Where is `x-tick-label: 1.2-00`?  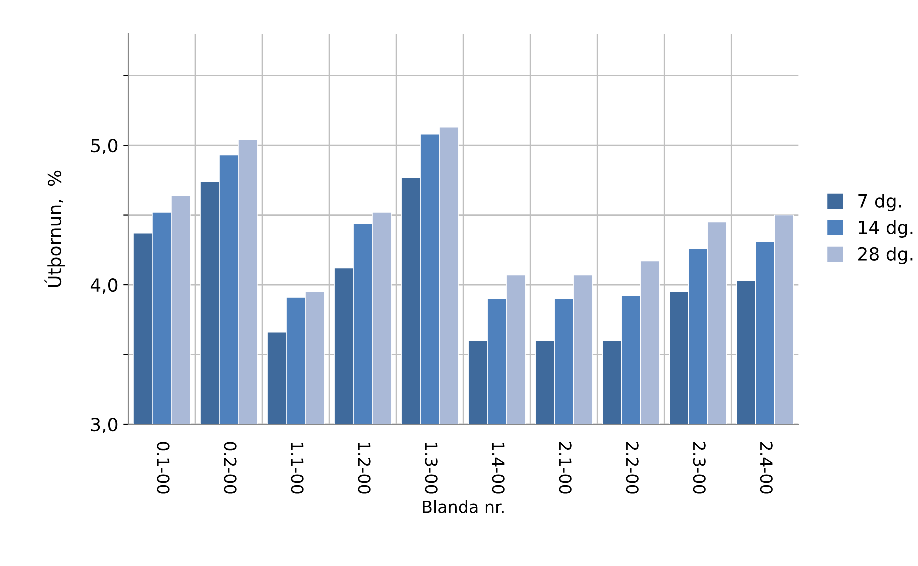
x-tick-label: 1.2-00 is located at coordinates (364, 468).